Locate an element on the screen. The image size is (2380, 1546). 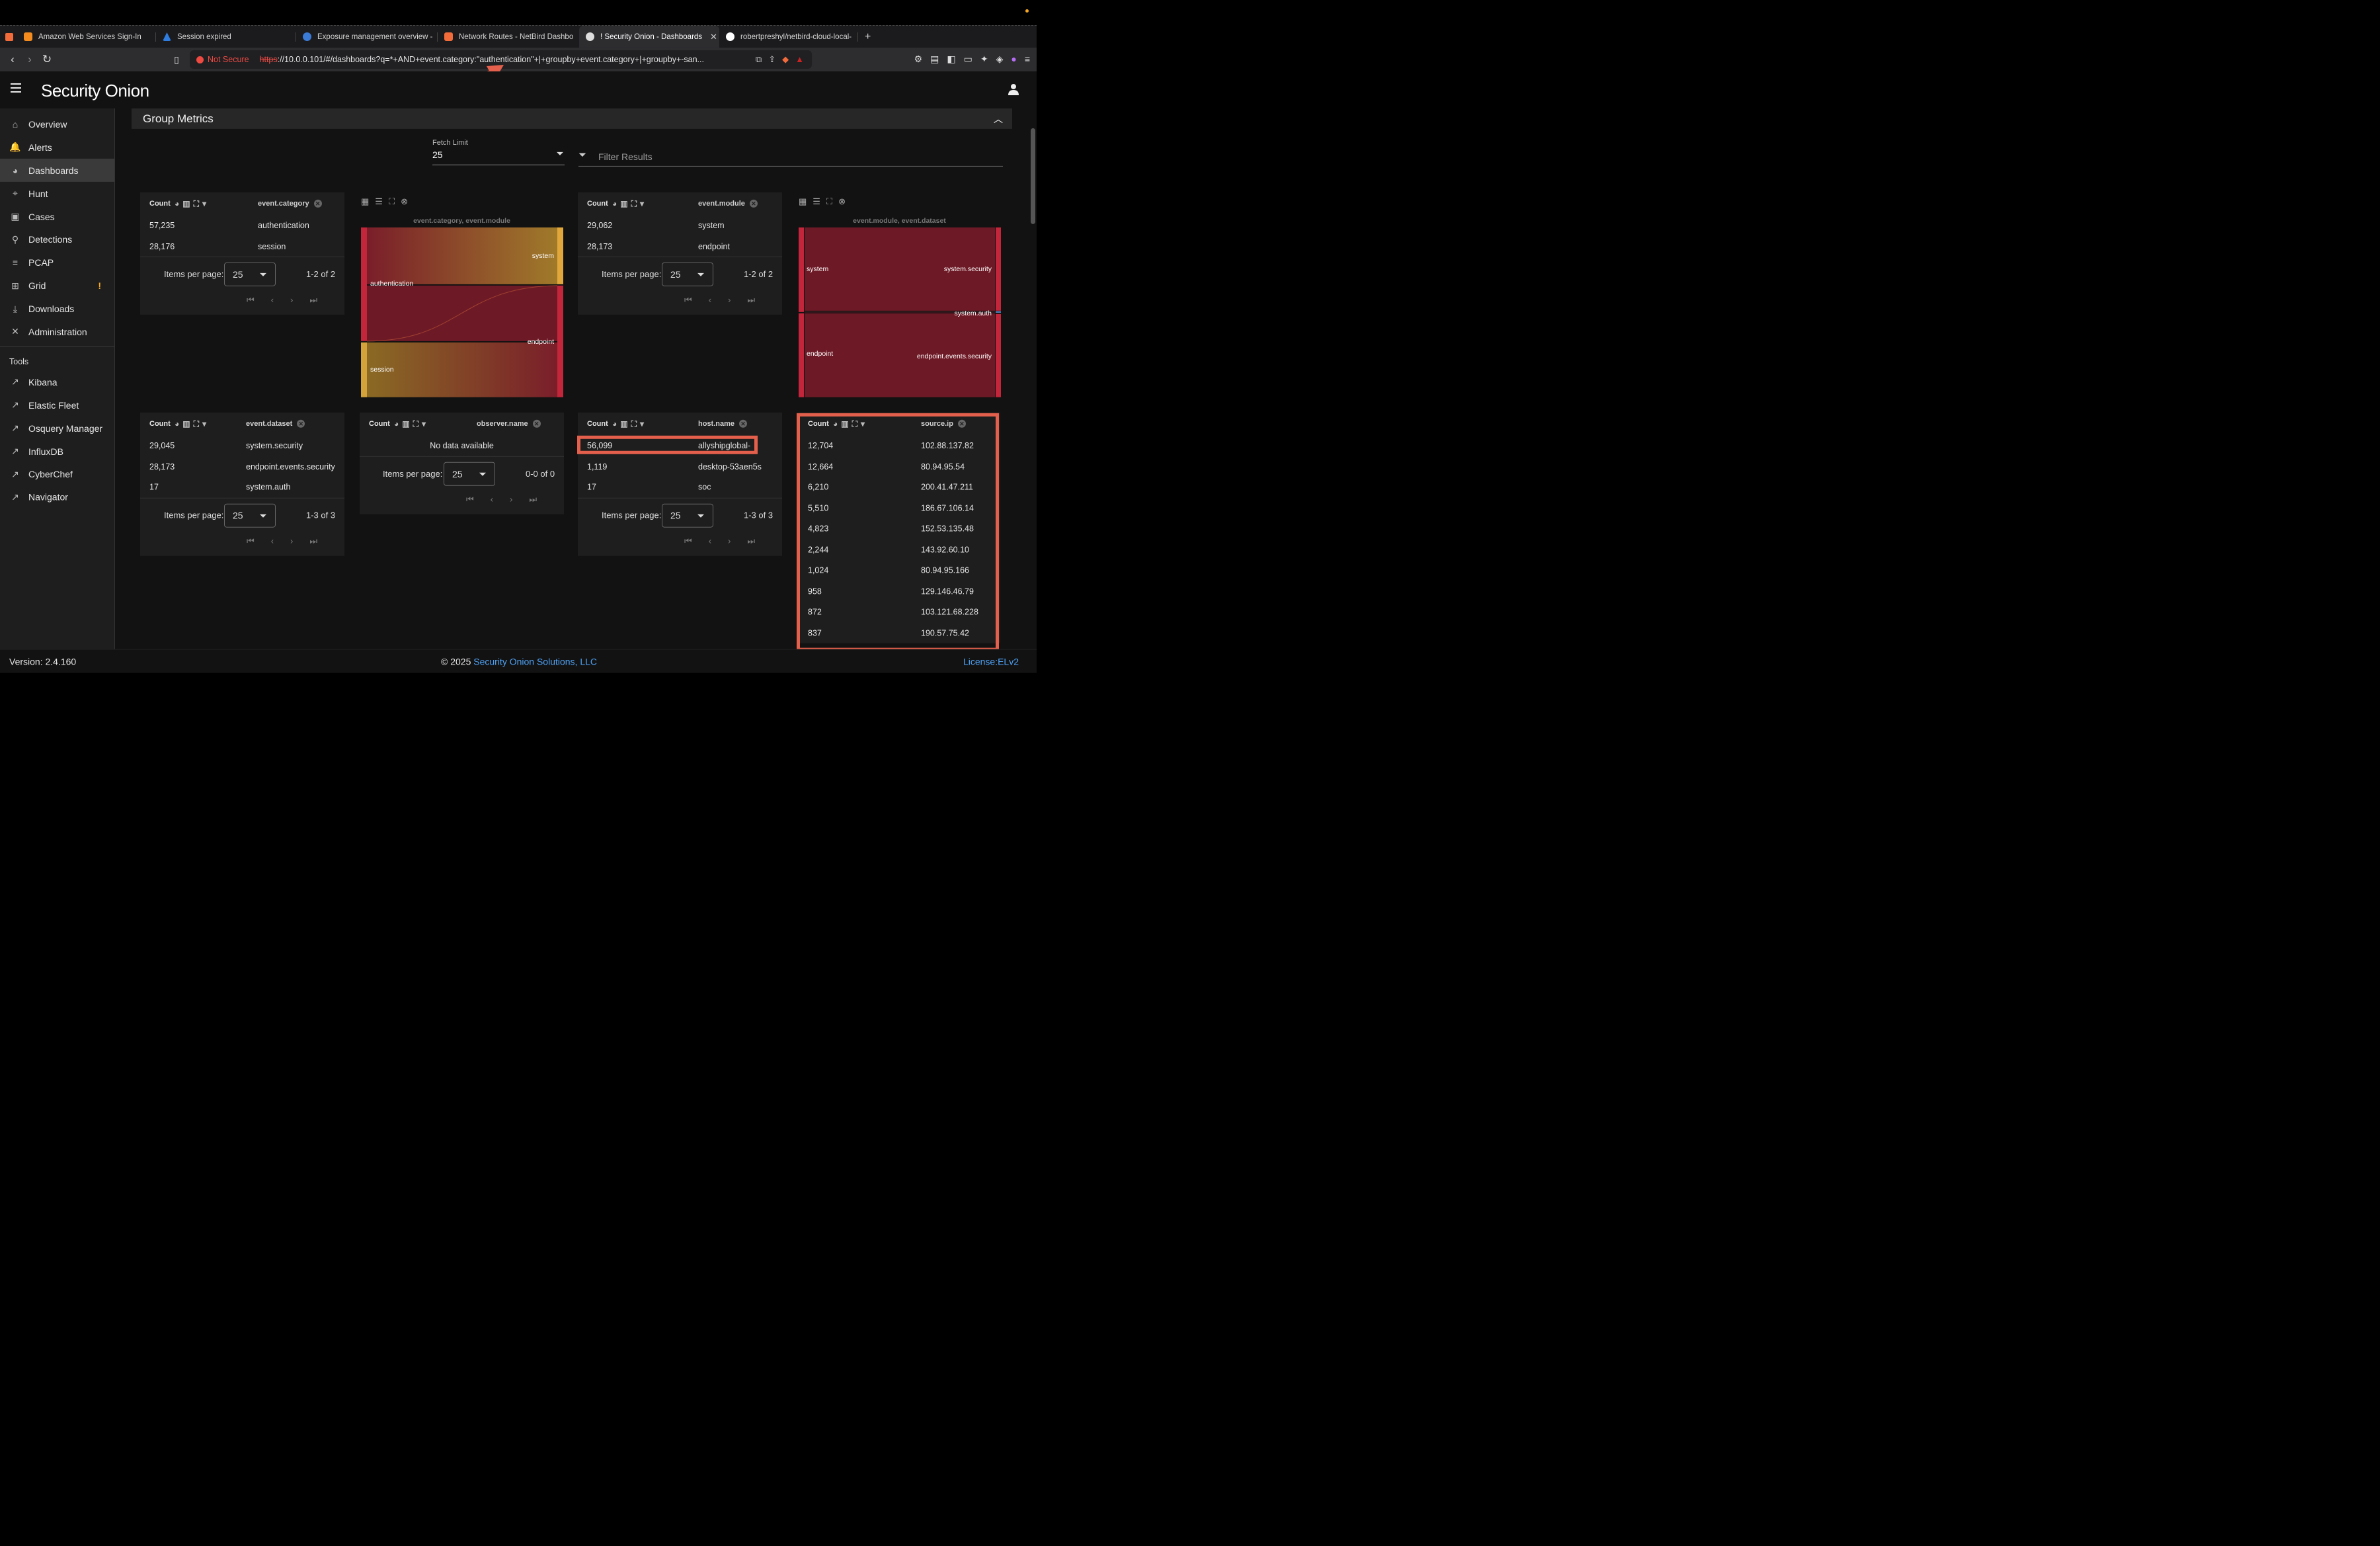
tab-netbird: Network Routes - NetBird Dashbo is located at coordinates (508, 36).